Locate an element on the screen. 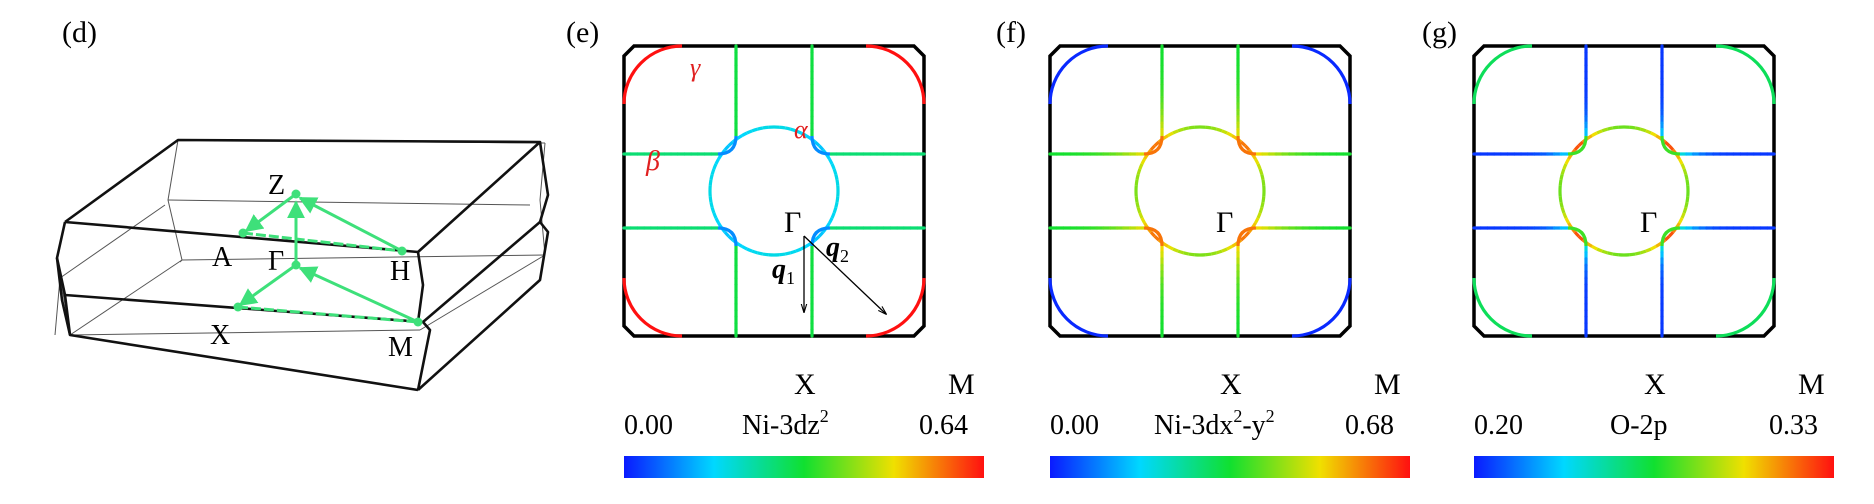 This screenshot has height=504, width=1874. colorbar-g-title: O-2p is located at coordinates (1639, 425).